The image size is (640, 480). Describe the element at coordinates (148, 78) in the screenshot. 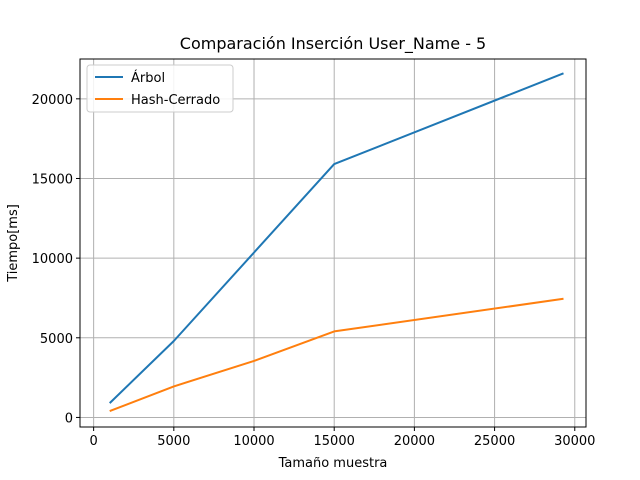

I see `legend-label: Árbol` at that location.